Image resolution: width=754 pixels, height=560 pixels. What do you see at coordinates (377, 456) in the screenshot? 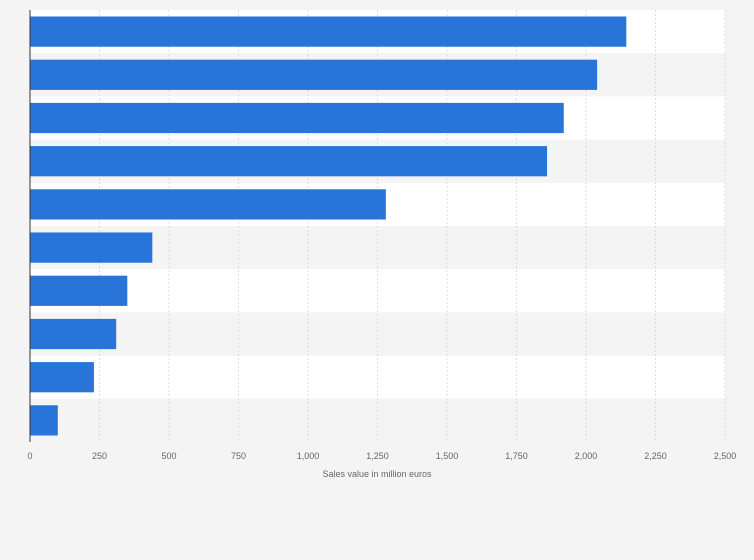
I see `x-tick-label: 1,250` at bounding box center [377, 456].